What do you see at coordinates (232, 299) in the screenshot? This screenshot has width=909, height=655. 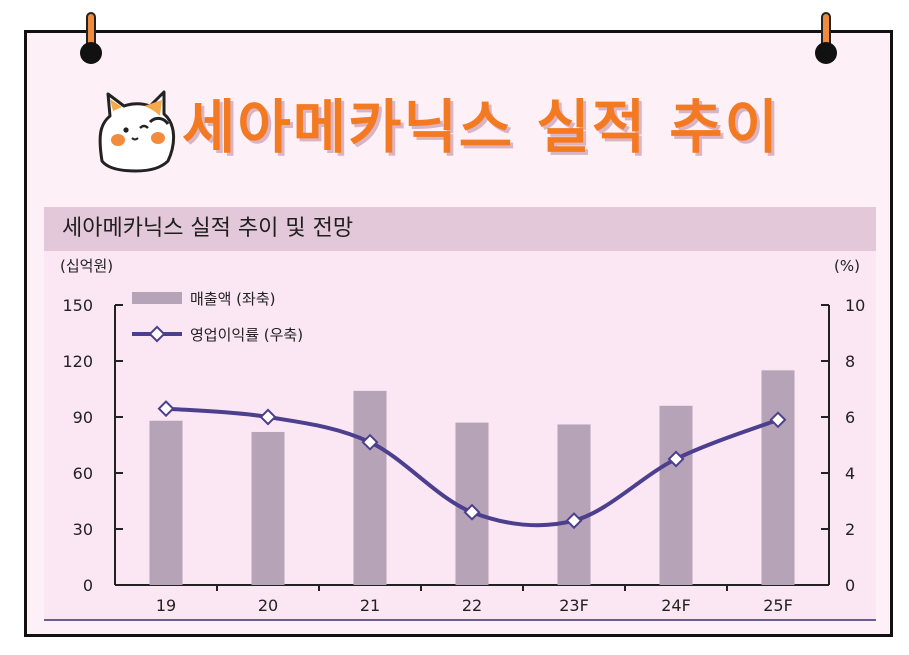 I see `legend-label-revenue: 매출액 (좌축)` at bounding box center [232, 299].